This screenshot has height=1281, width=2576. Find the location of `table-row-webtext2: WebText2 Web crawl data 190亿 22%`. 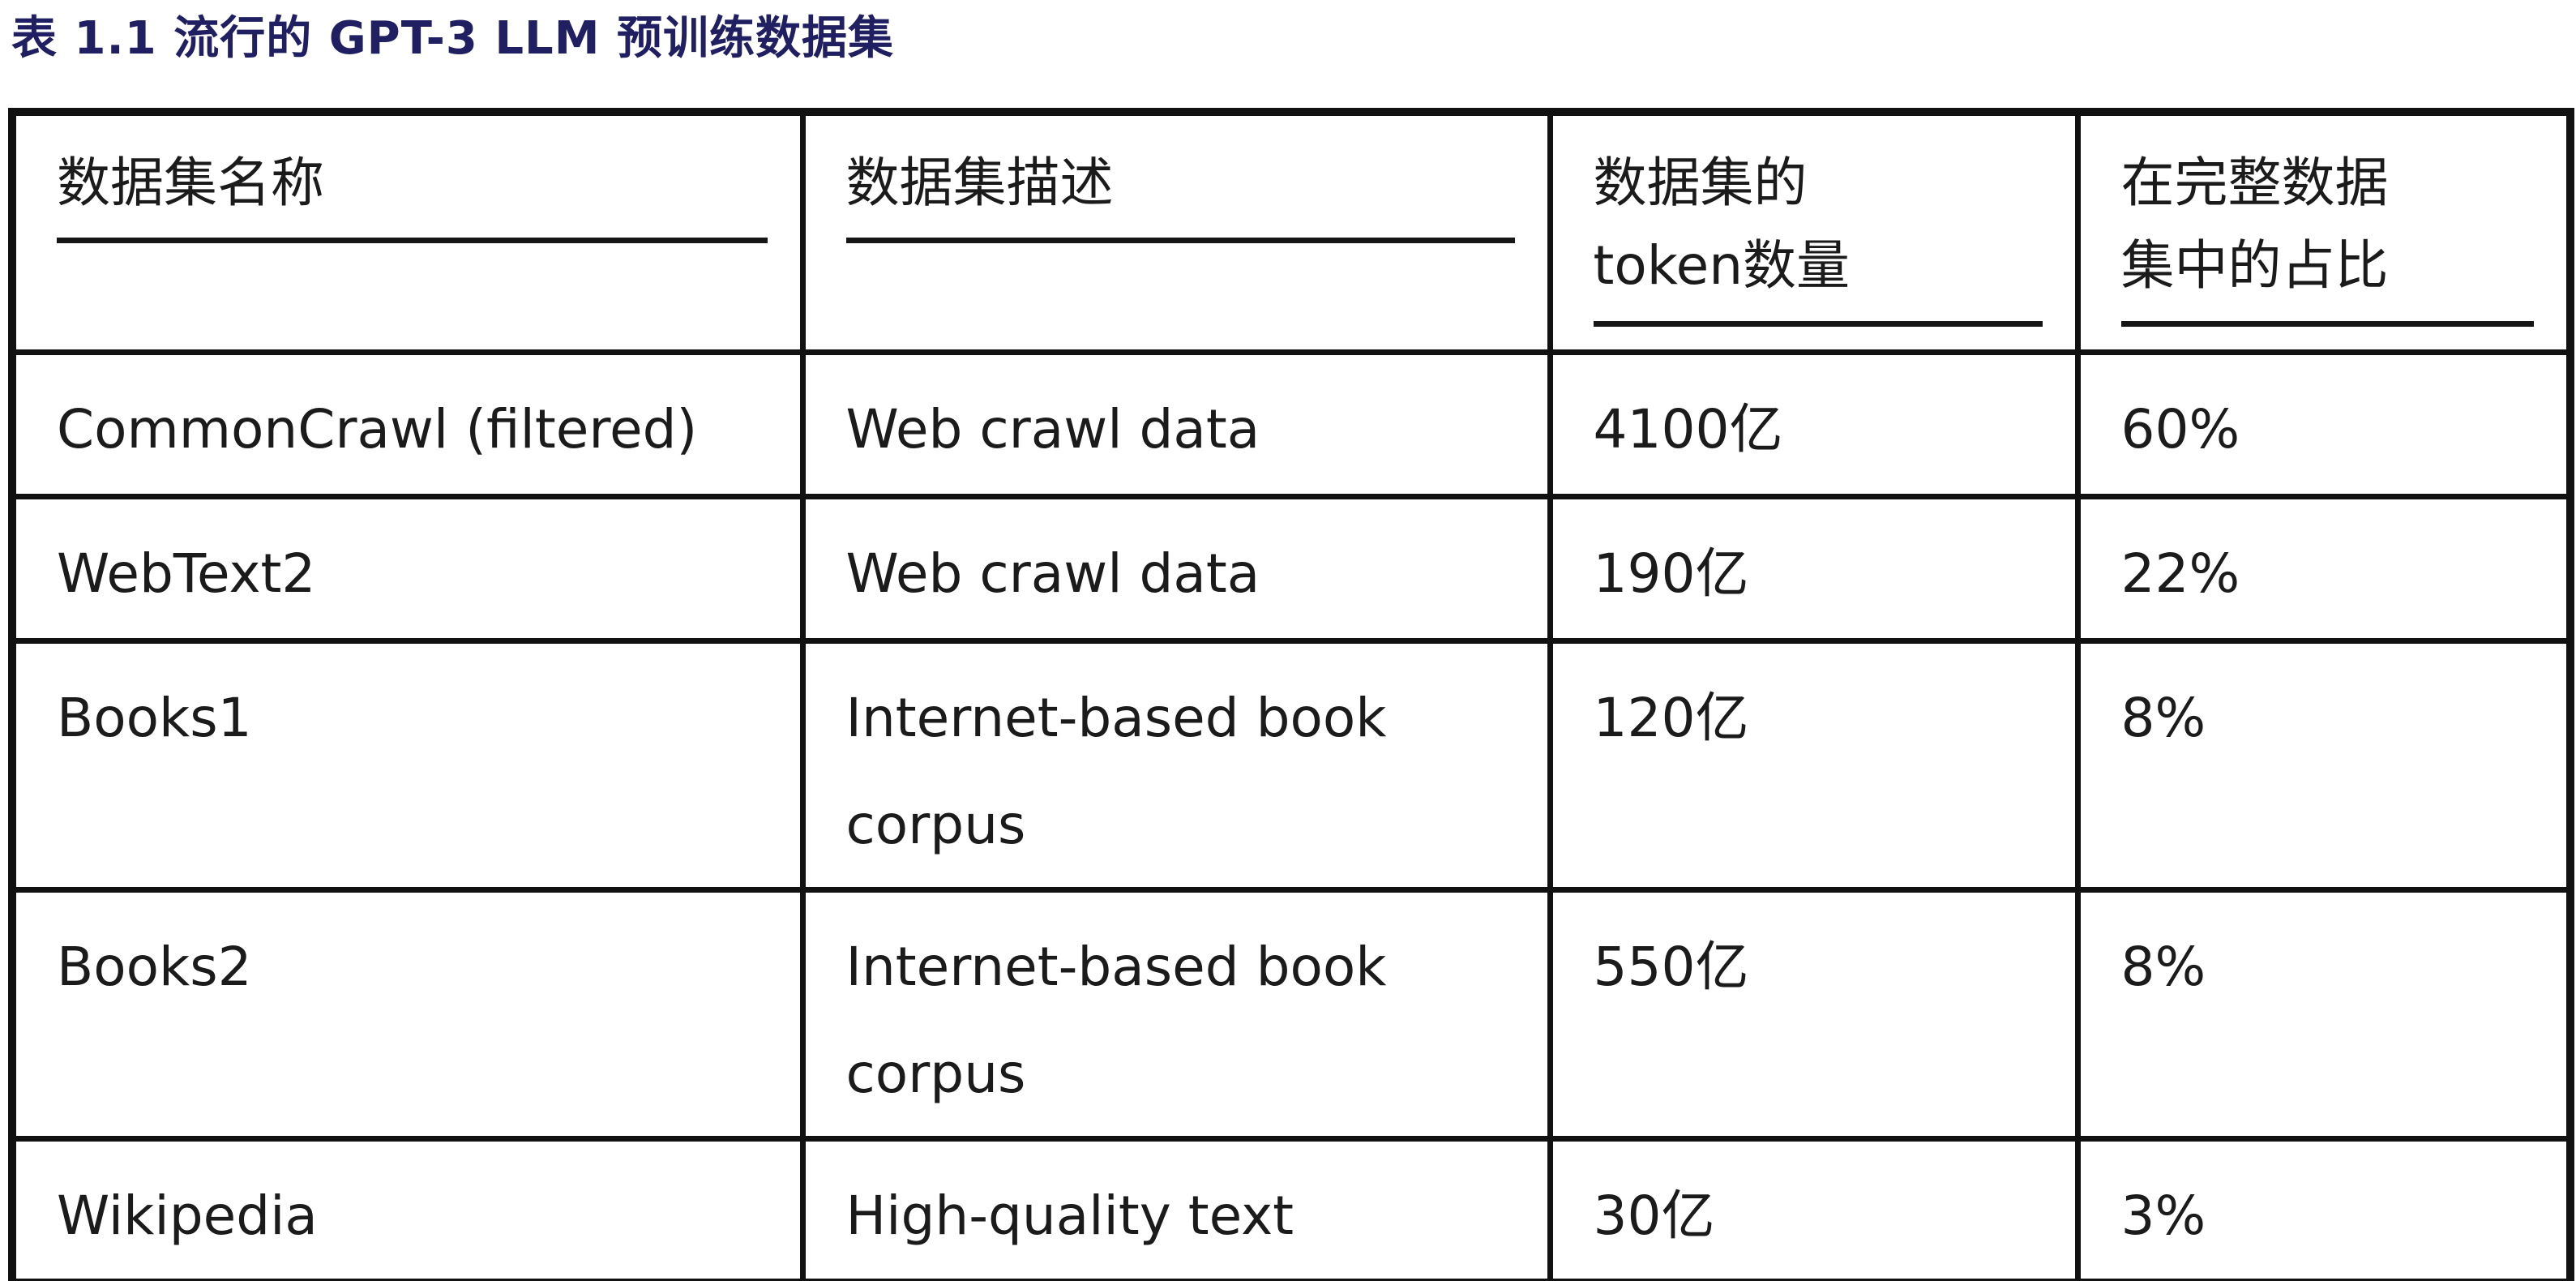

table-row-webtext2: WebText2 Web crawl data 190亿 22% is located at coordinates (1291, 568).